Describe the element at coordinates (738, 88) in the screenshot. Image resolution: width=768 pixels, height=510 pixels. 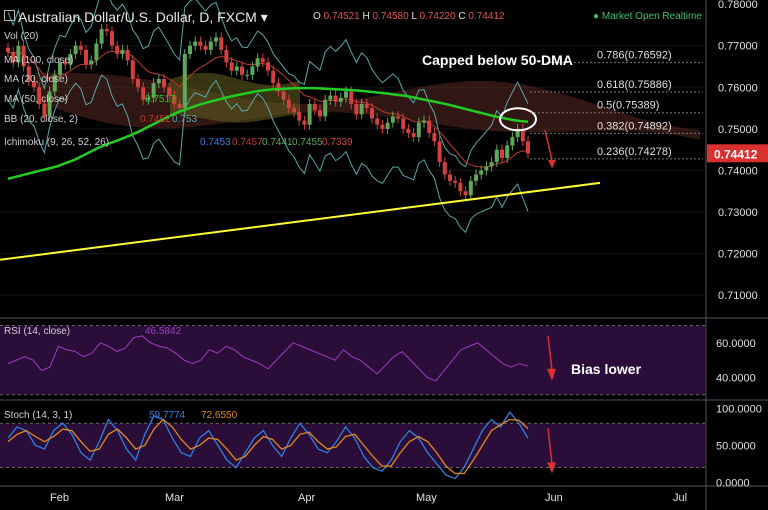
I see `price-tick-label: 0.76000` at that location.